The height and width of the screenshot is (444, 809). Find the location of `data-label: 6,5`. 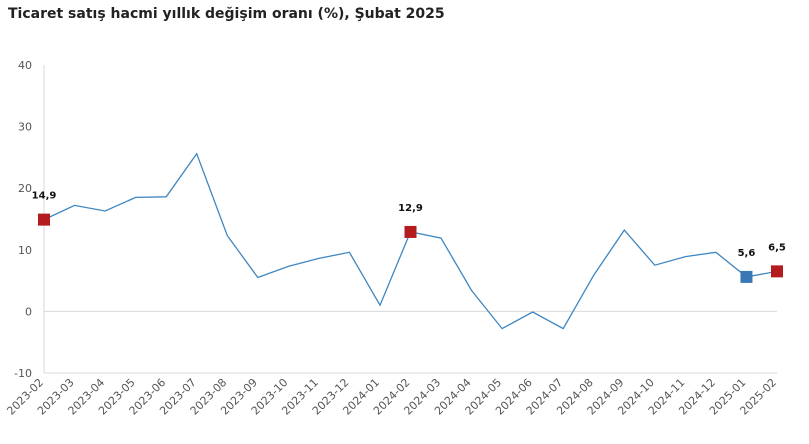

data-label: 6,5 is located at coordinates (777, 247).